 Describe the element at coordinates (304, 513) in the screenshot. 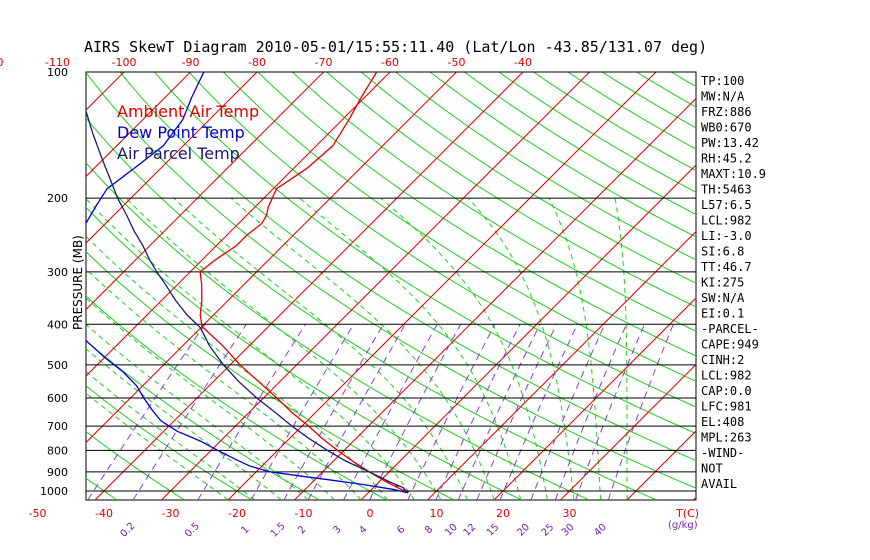

I see `bottom-temp-tick-label: -10` at that location.